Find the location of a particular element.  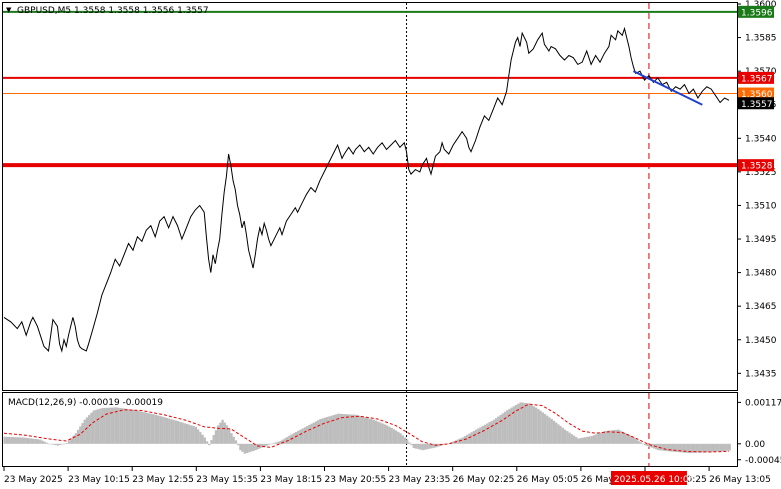

chart-title: GBPUSD,M5 1.3558 1.3558 1.3556 1.3557 is located at coordinates (113, 11).